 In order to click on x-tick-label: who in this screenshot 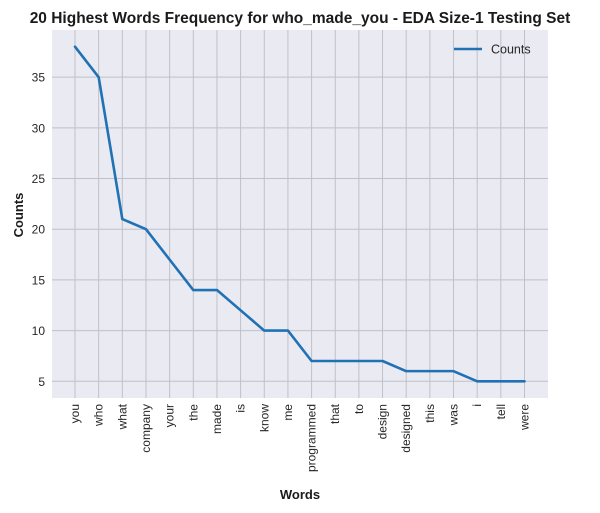, I will do `click(99, 415)`.